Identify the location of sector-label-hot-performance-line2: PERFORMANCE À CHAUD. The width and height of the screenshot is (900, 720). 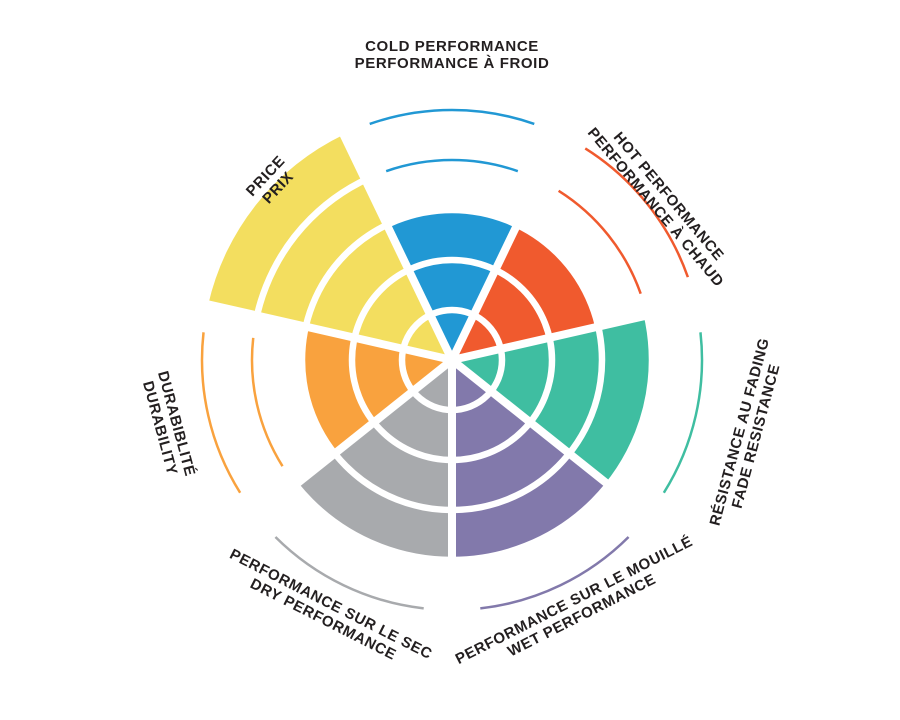
(655, 208).